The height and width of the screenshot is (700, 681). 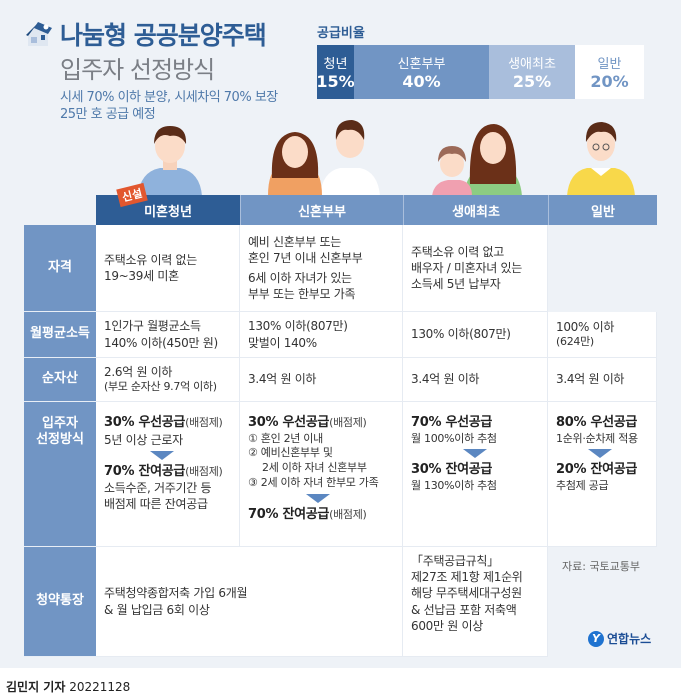 I want to click on source-credit: 자료: 국토교통부, so click(x=601, y=566).